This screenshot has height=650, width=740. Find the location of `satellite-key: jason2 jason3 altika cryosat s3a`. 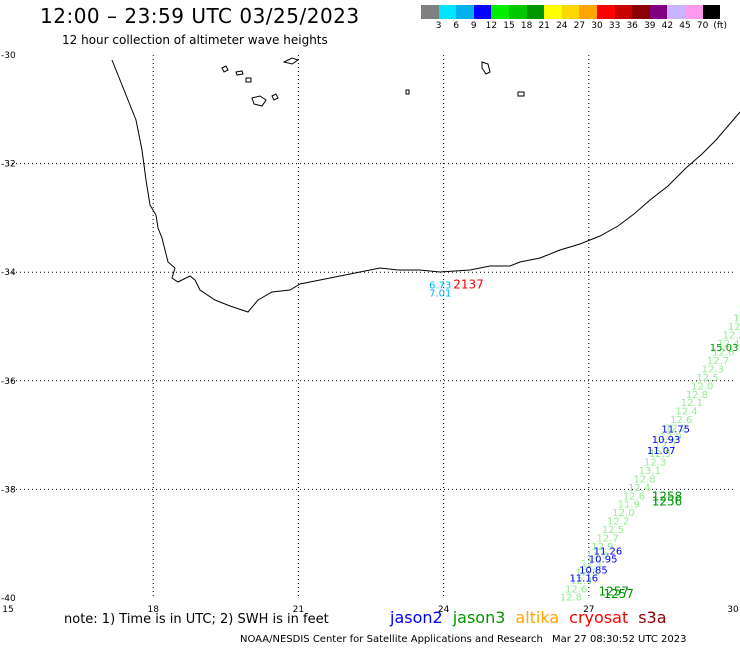

satellite-key: jason2 jason3 altika cryosat s3a is located at coordinates (533, 617).